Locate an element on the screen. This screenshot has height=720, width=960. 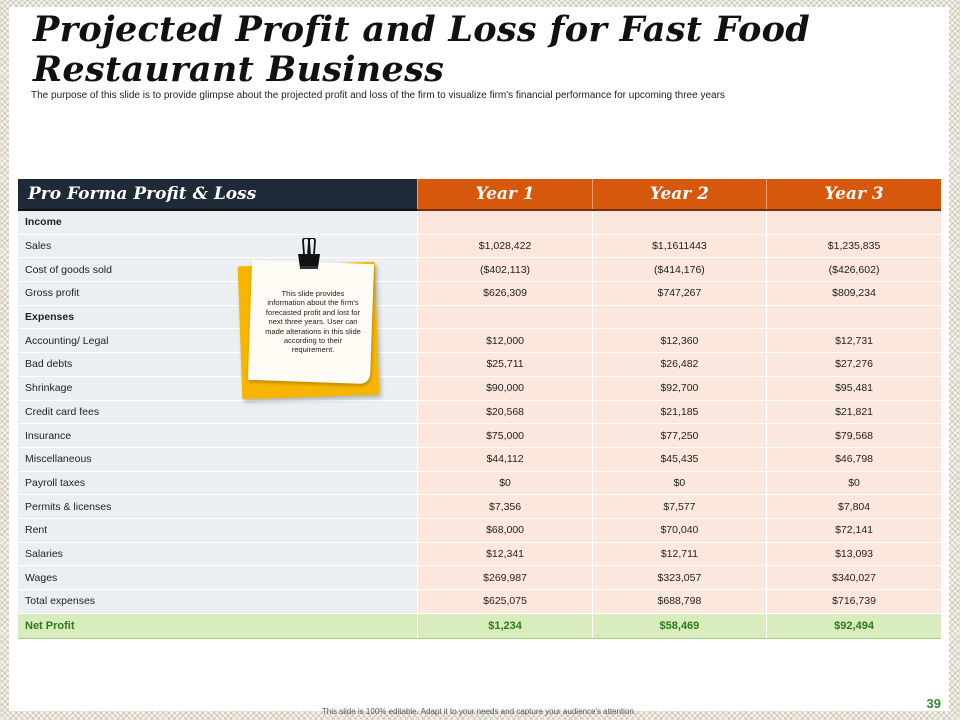
table-row-insurance: Insurance $75,000 $77,250 $79,568 is located at coordinates (479, 435).